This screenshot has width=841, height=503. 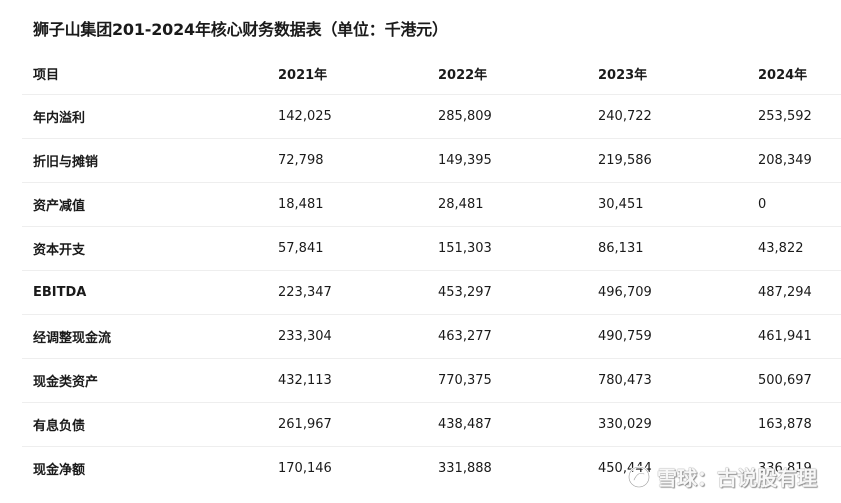 I want to click on row-label: 经调整现金流, so click(x=144, y=336).